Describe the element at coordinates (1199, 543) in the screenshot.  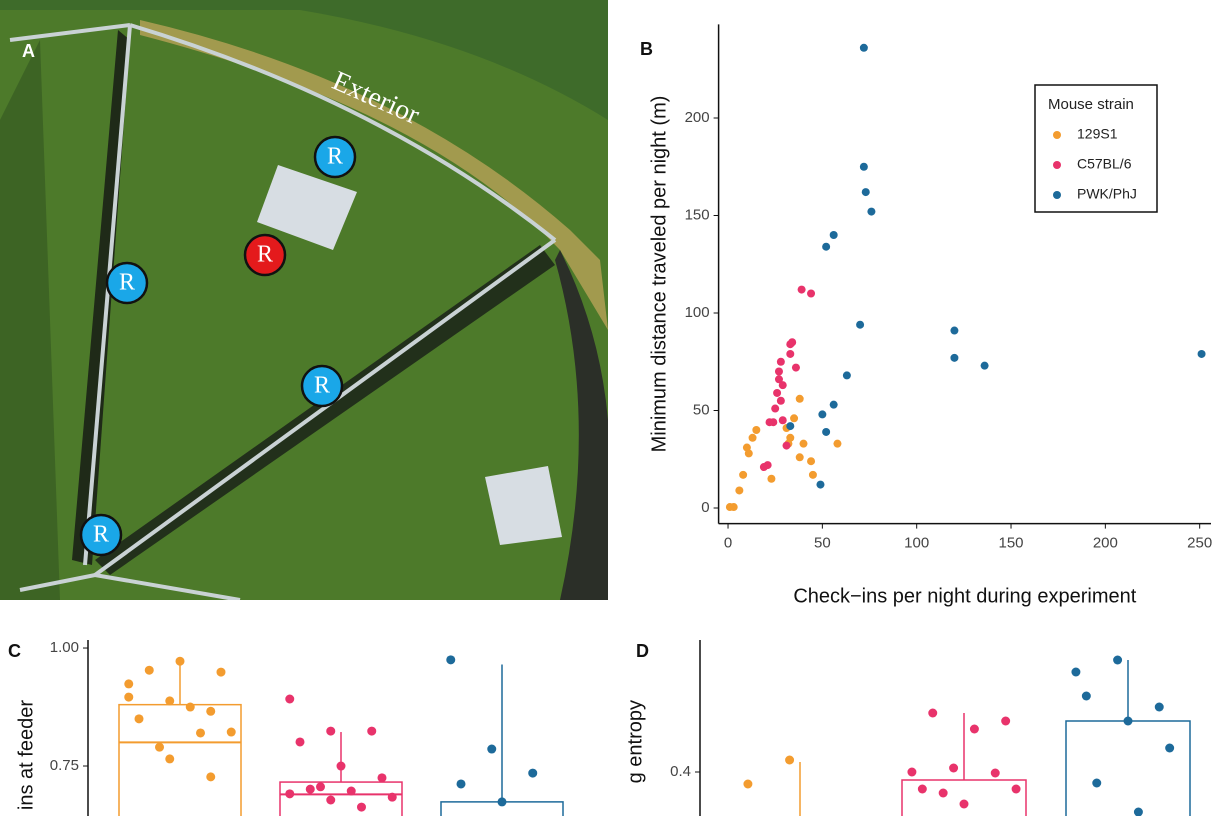
I see `x-tick-label: 250` at that location.